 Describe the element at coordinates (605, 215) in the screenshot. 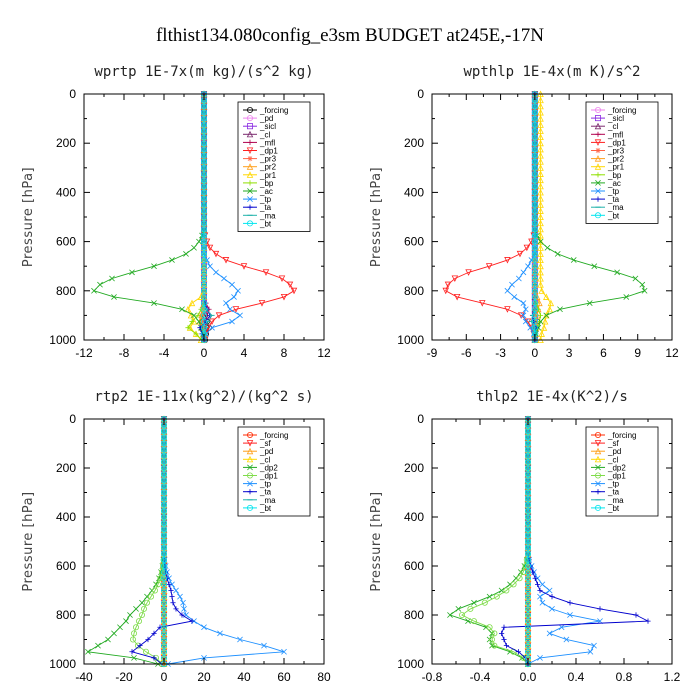

I see `legend-item-bt: _bt` at that location.